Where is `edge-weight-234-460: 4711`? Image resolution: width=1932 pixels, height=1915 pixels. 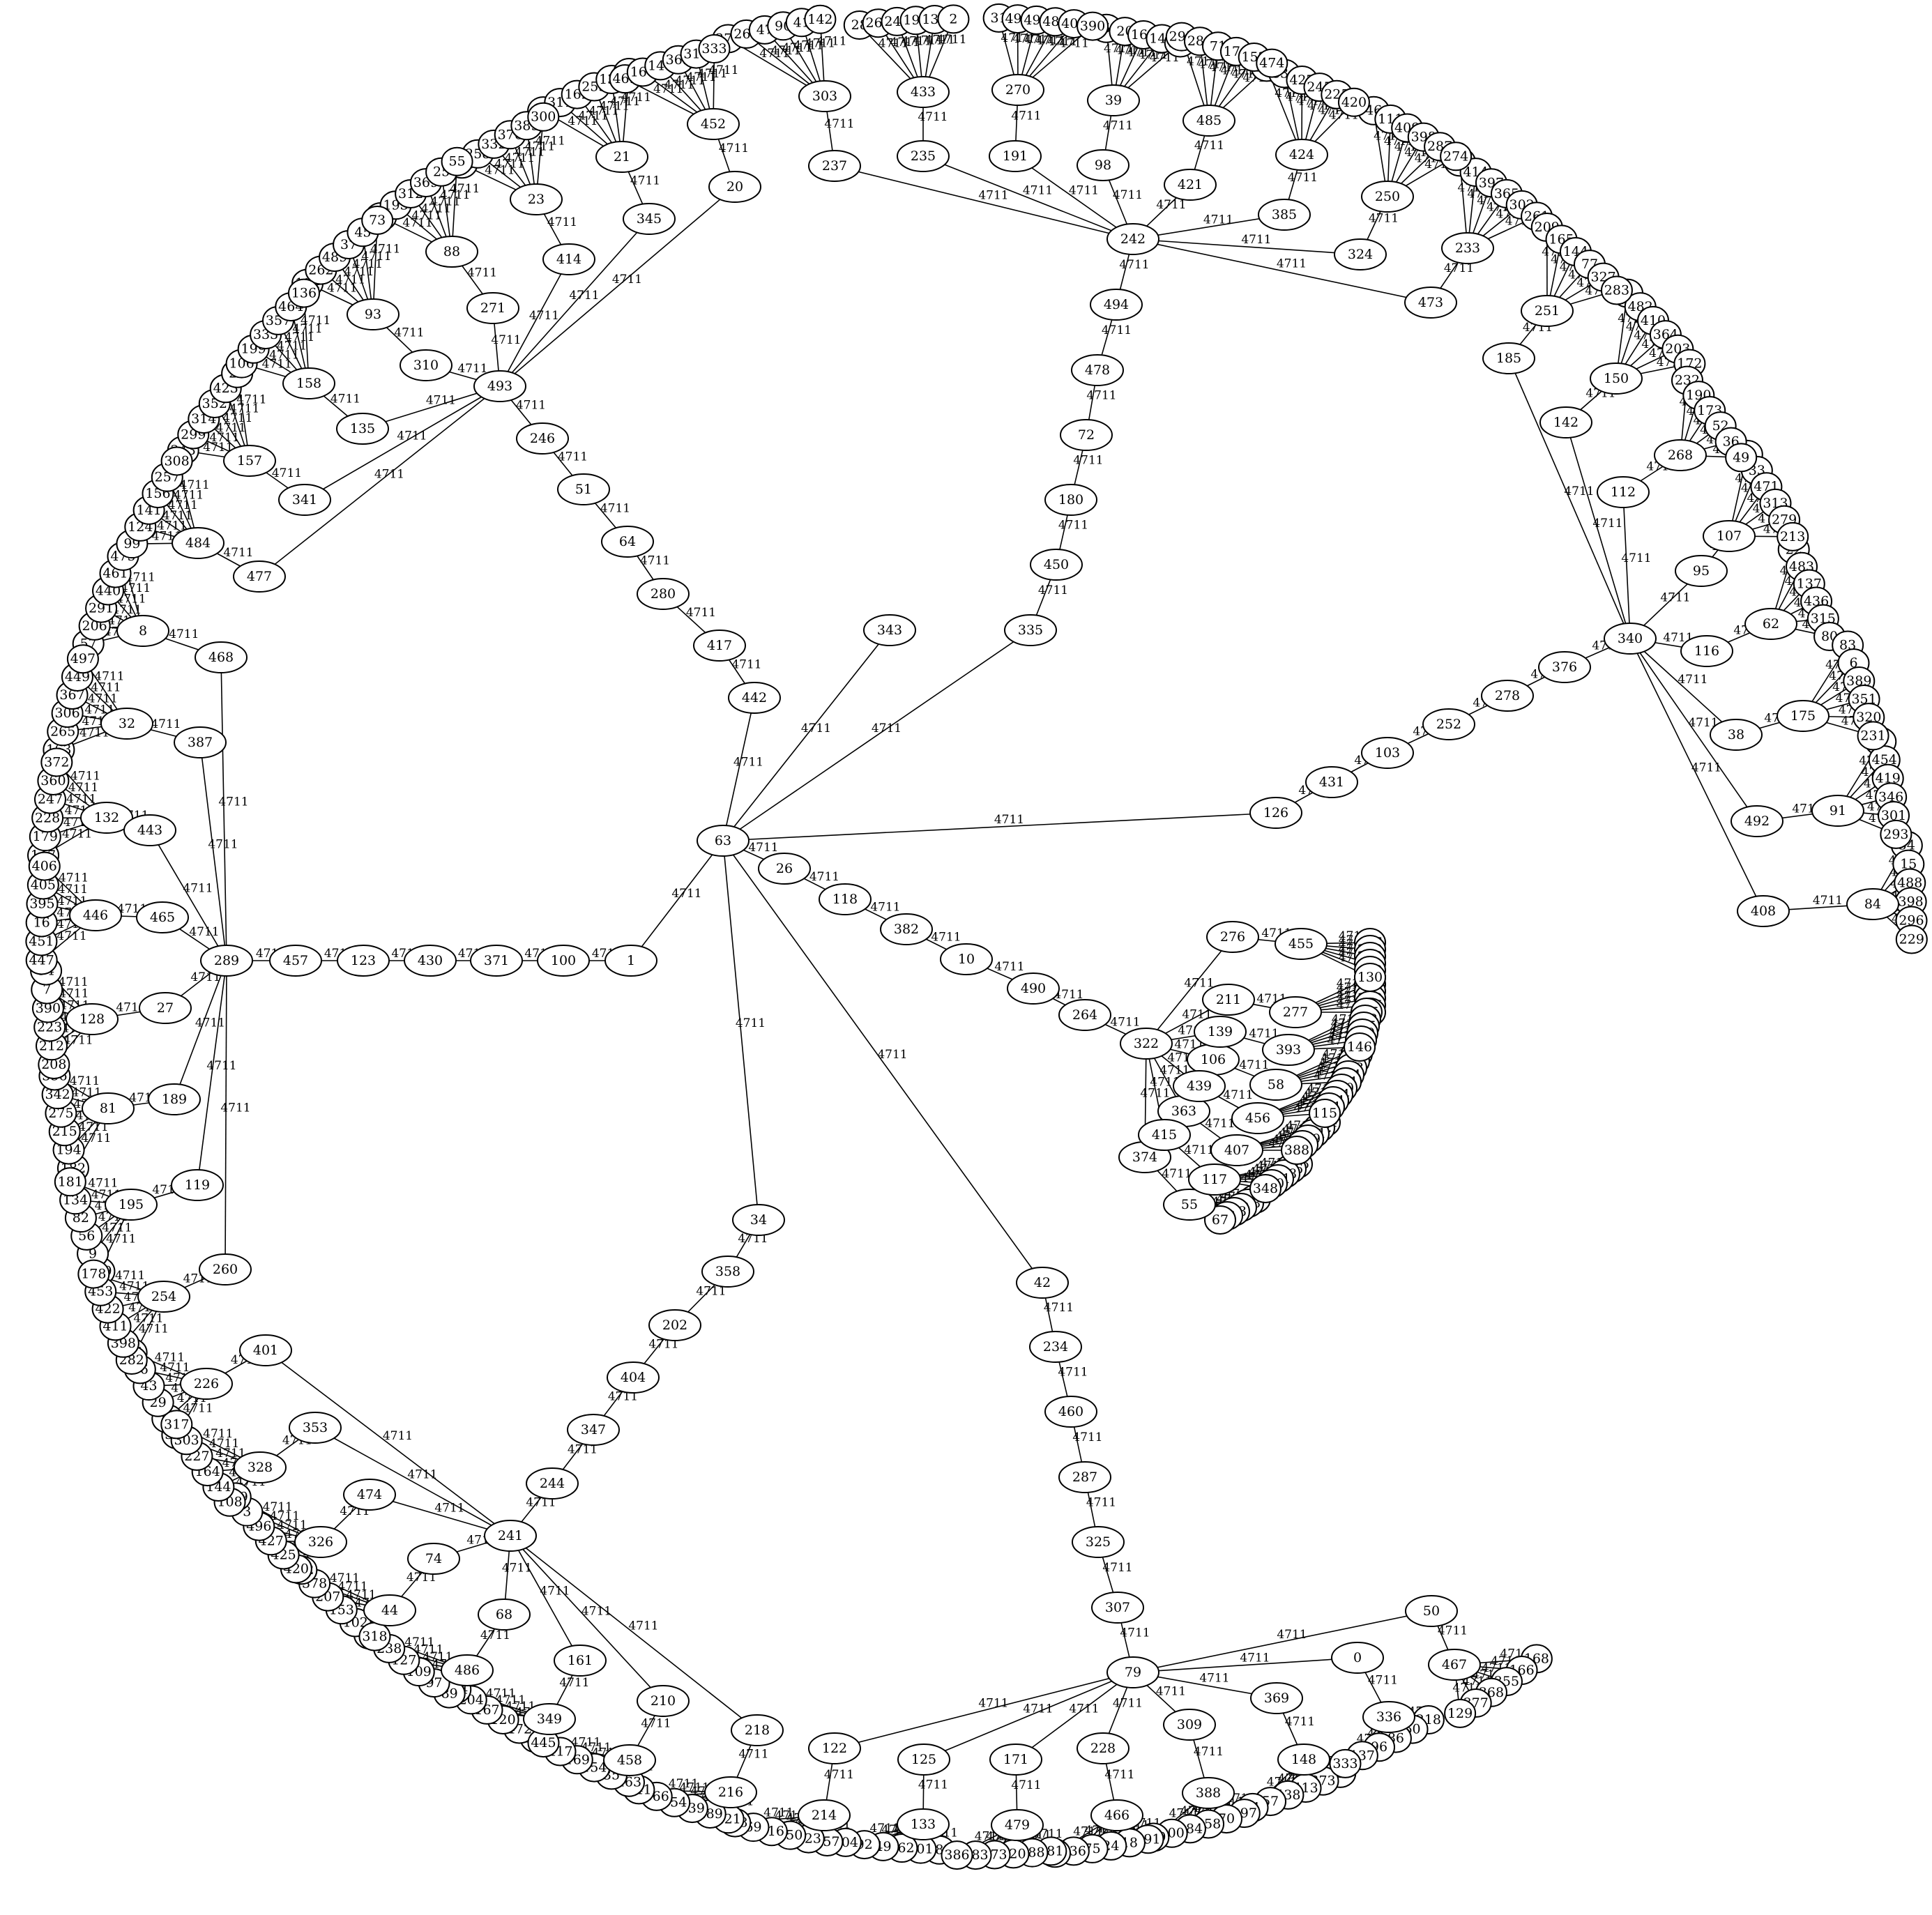 edge-weight-234-460: 4711 is located at coordinates (1073, 1373).